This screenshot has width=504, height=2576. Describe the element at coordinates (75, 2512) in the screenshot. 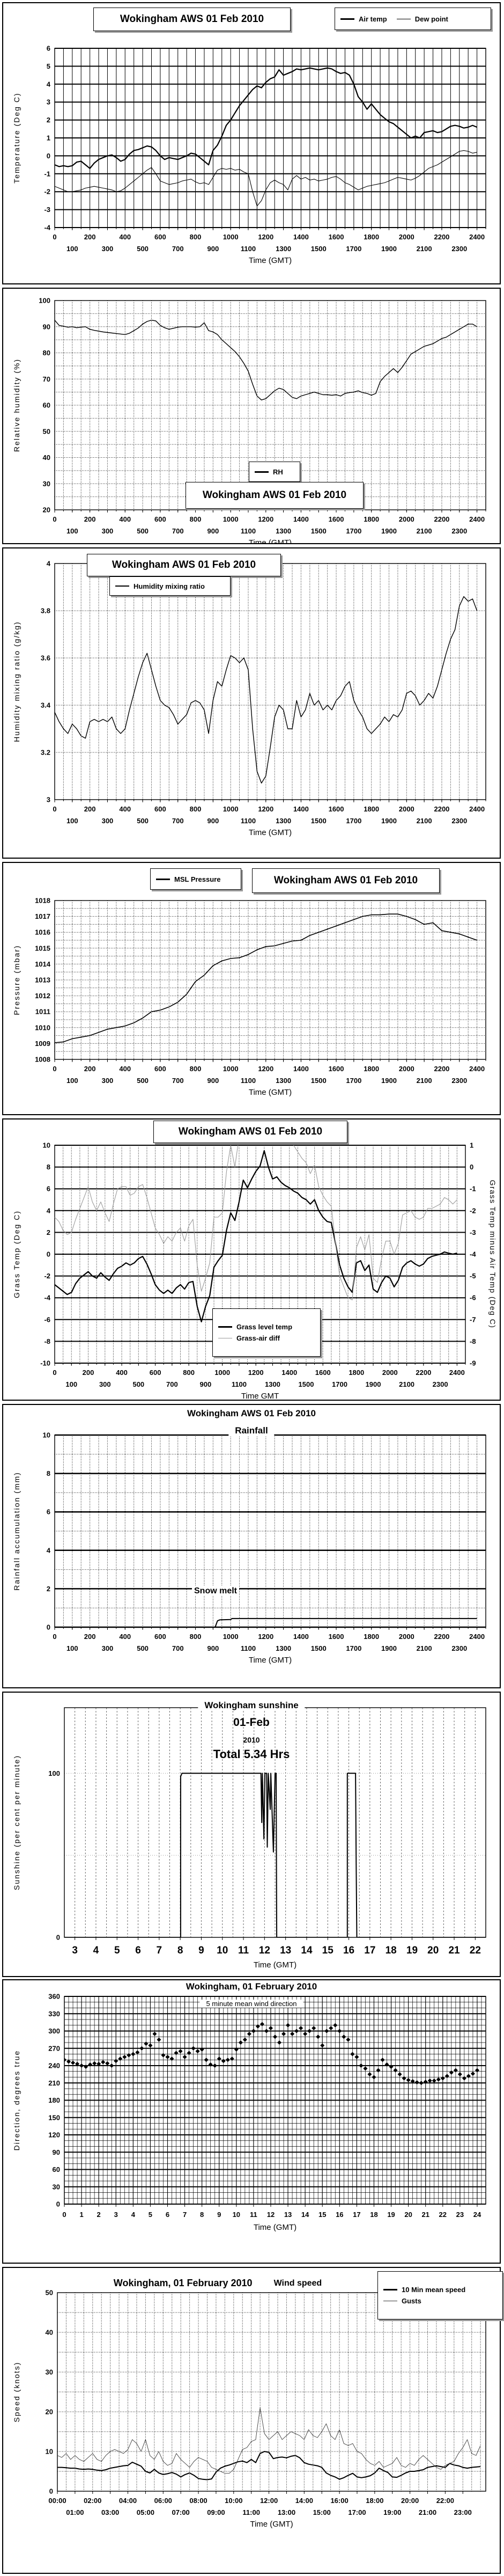

I see `svg-text: 01:00` at that location.